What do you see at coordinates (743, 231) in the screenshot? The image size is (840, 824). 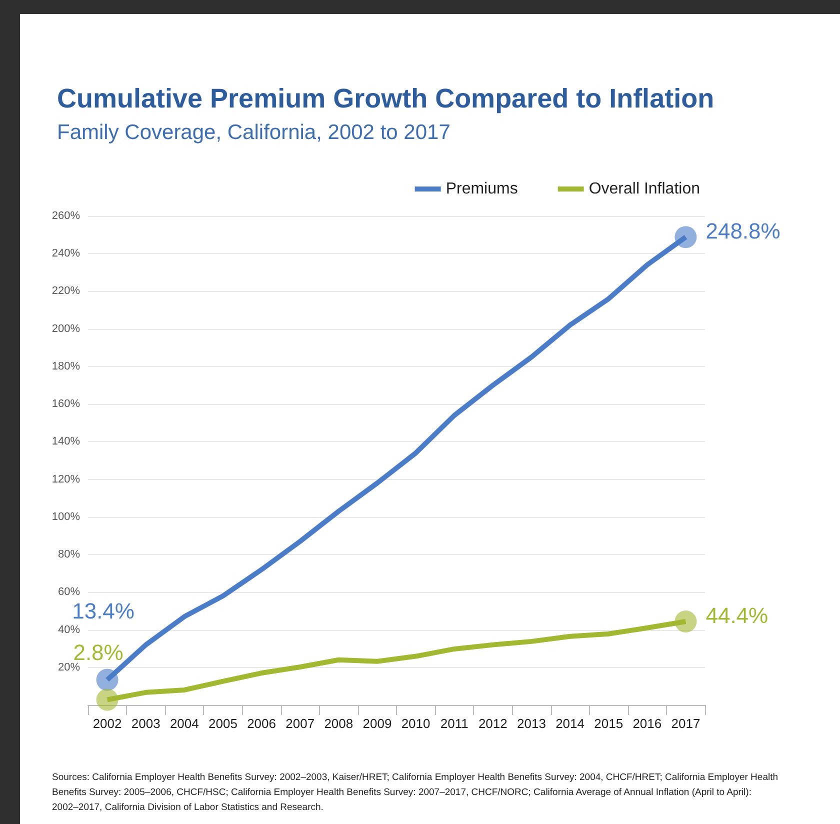 I see `data-label: 248.8%` at bounding box center [743, 231].